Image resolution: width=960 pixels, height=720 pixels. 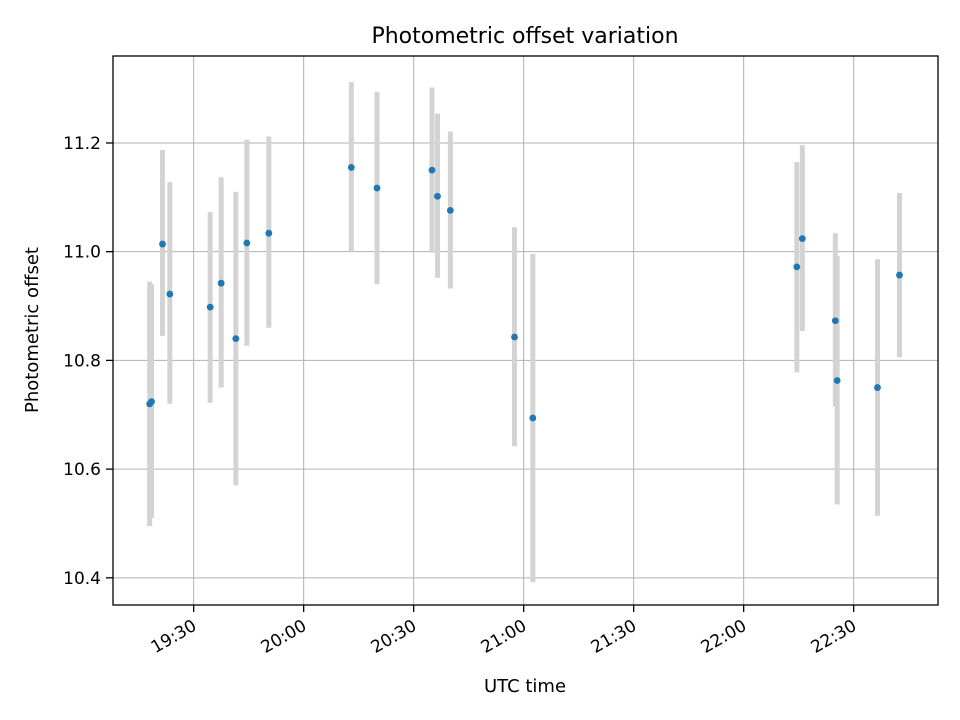 What do you see at coordinates (524, 36) in the screenshot?
I see `chart-title: Photometric offset variation` at bounding box center [524, 36].